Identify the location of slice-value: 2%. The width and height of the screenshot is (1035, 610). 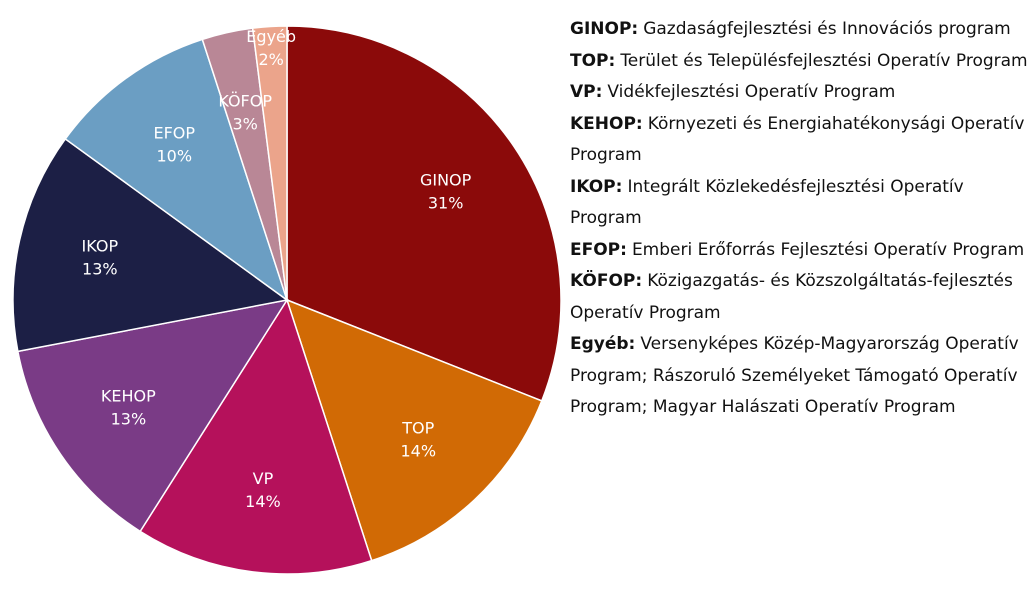
(270, 59).